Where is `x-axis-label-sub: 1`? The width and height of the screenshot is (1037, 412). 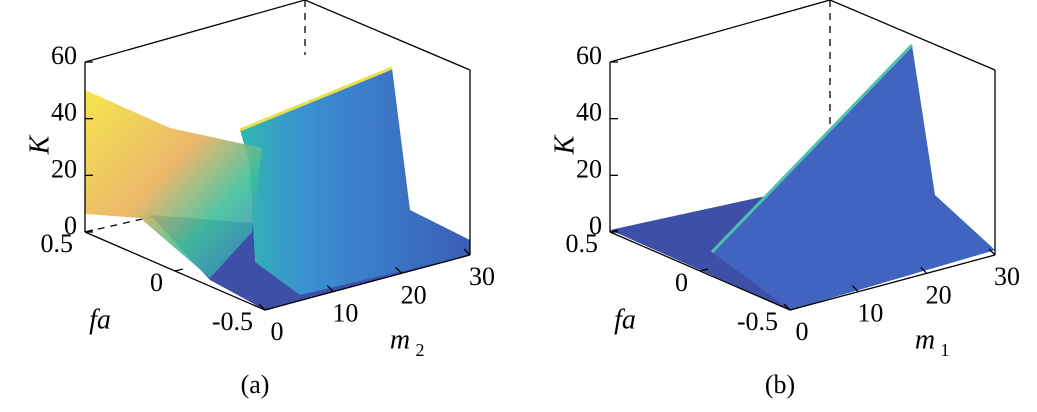
x-axis-label-sub: 1 is located at coordinates (945, 350).